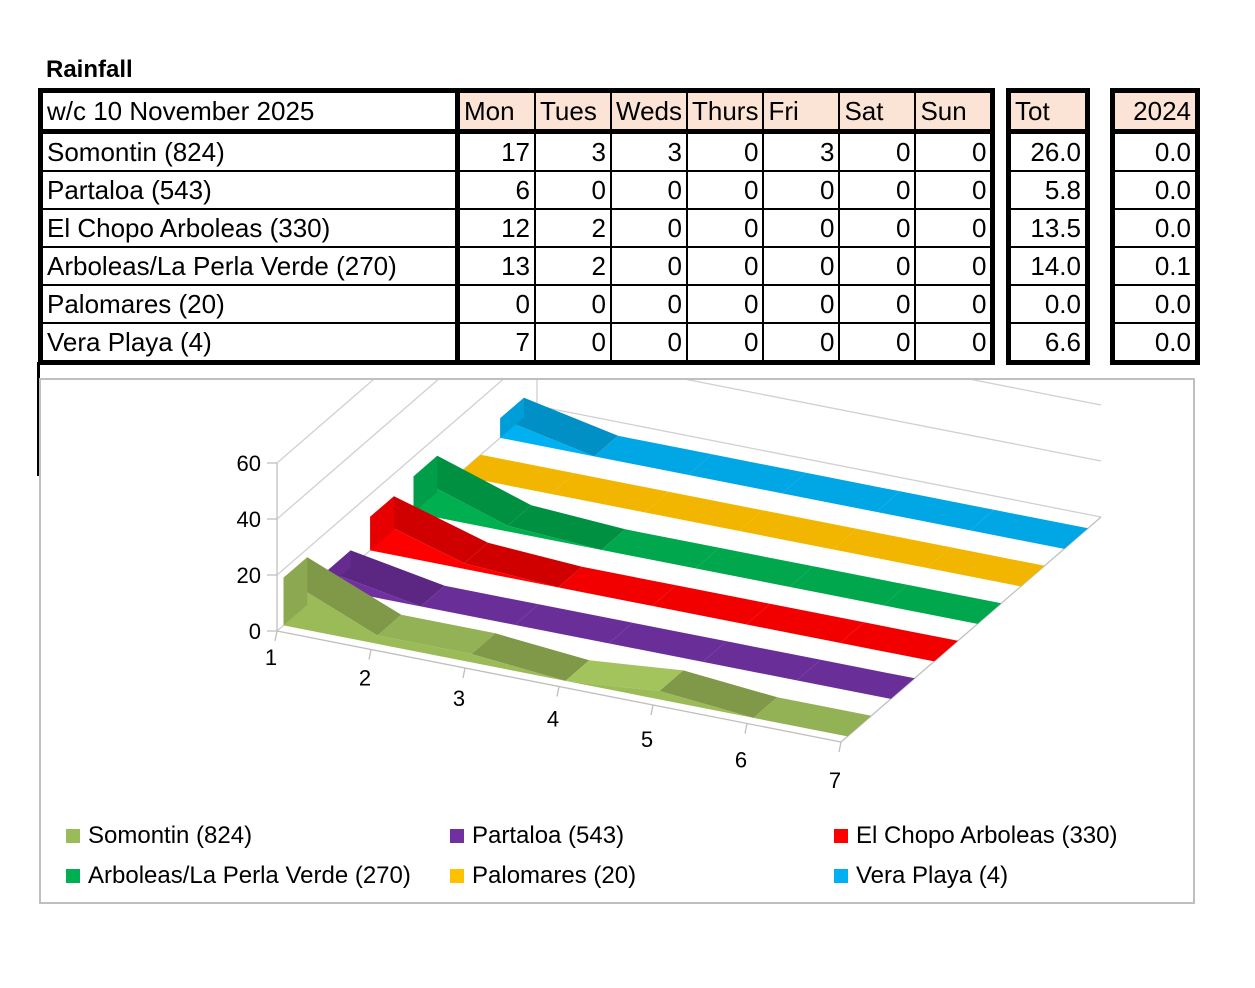 This screenshot has height=988, width=1255. What do you see at coordinates (249, 111) in the screenshot?
I see `week-label: w/c 10 November 2025` at bounding box center [249, 111].